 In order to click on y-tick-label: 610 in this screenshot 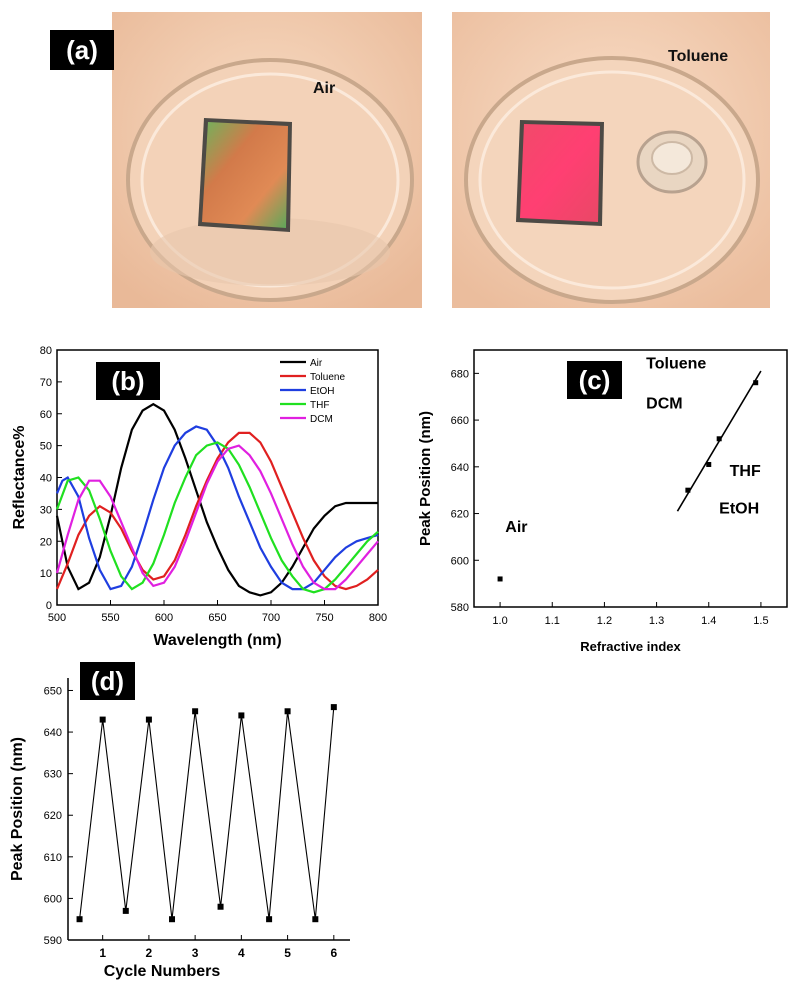, I will do `click(53, 858)`.